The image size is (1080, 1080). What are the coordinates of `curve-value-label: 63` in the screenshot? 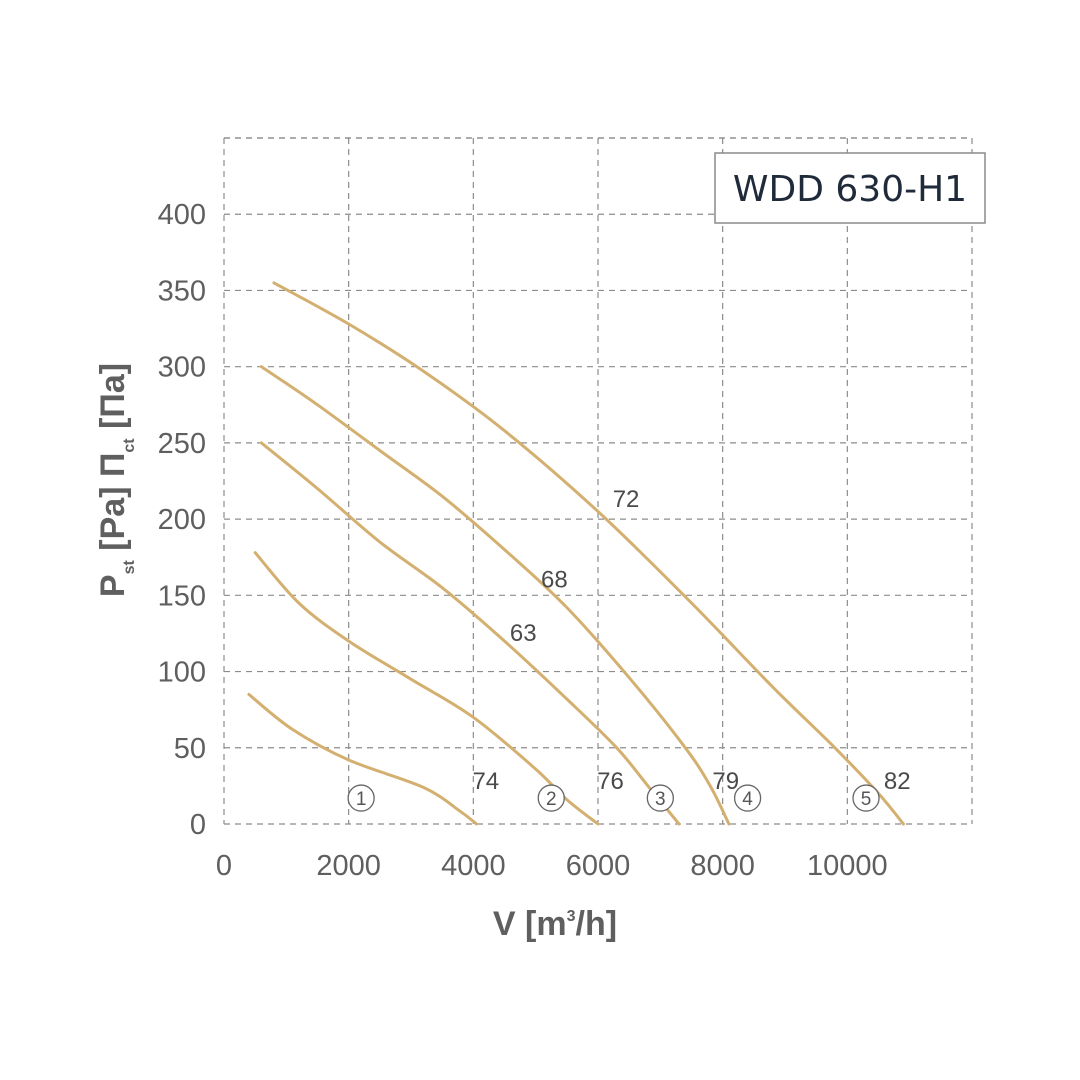 It's located at (523, 633).